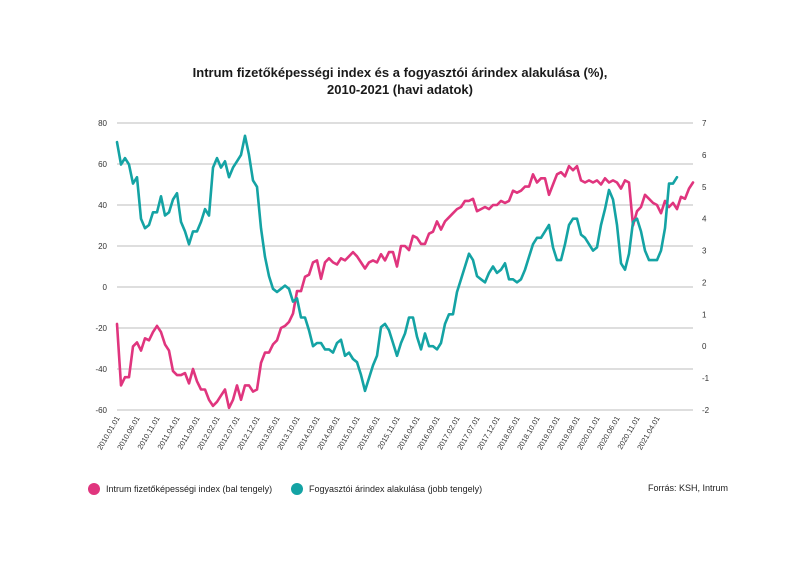 The width and height of the screenshot is (800, 565). Describe the element at coordinates (704, 123) in the screenshot. I see `right-tick-label: 7` at that location.